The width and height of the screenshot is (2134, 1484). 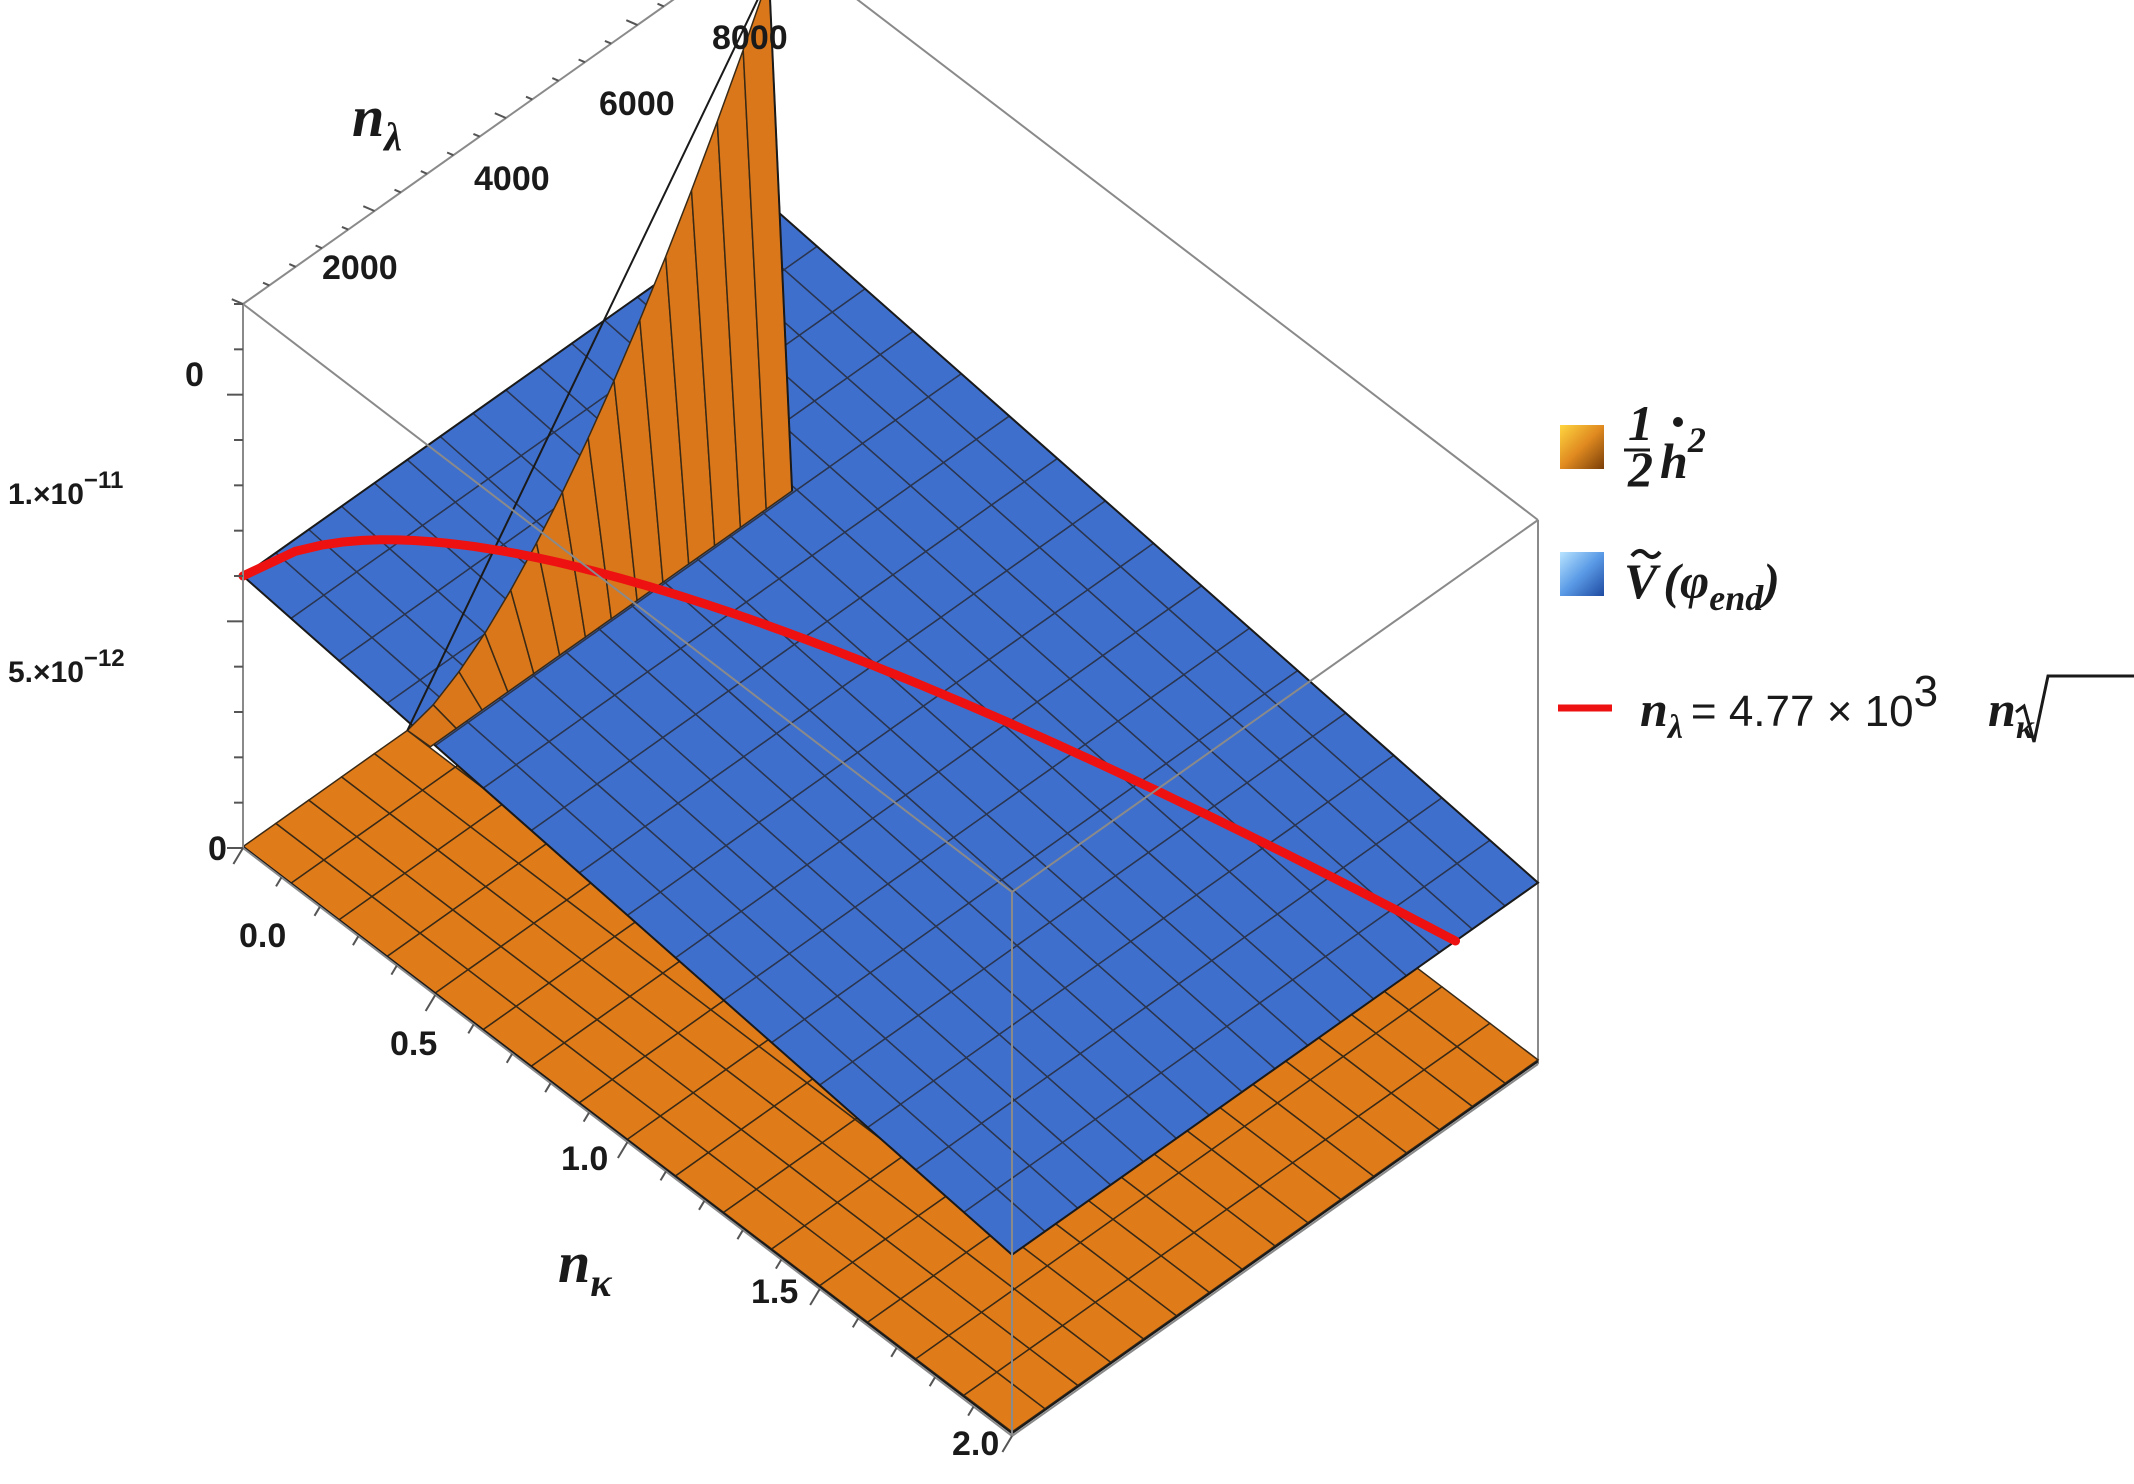 I want to click on y-axis-label: nλ, so click(x=377, y=121).